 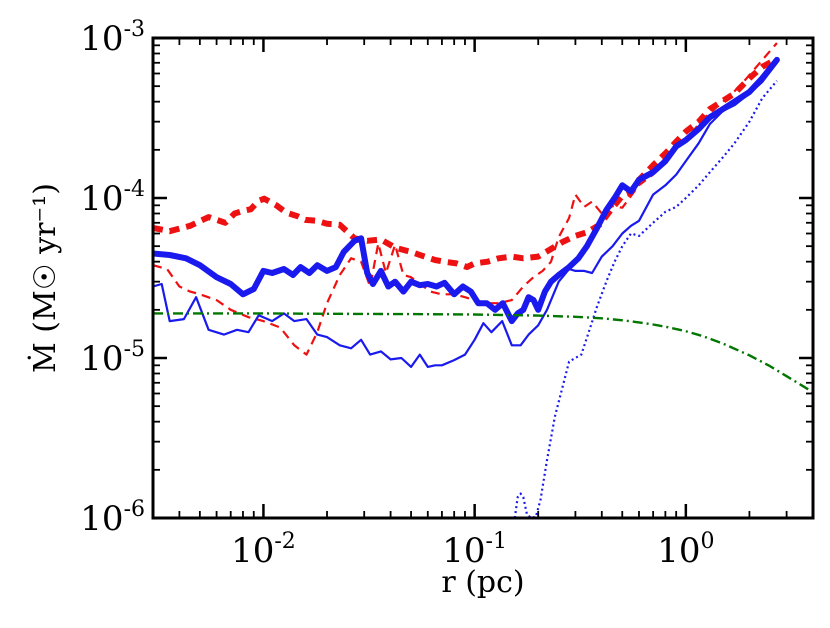 I want to click on y-axis-label: Ṁ (M☉ yr⁻¹), so click(x=45, y=278).